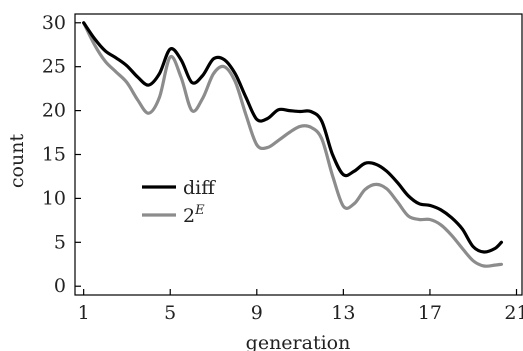 Image resolution: width=523 pixels, height=351 pixels. I want to click on y-tick-label: 0, so click(60, 286).